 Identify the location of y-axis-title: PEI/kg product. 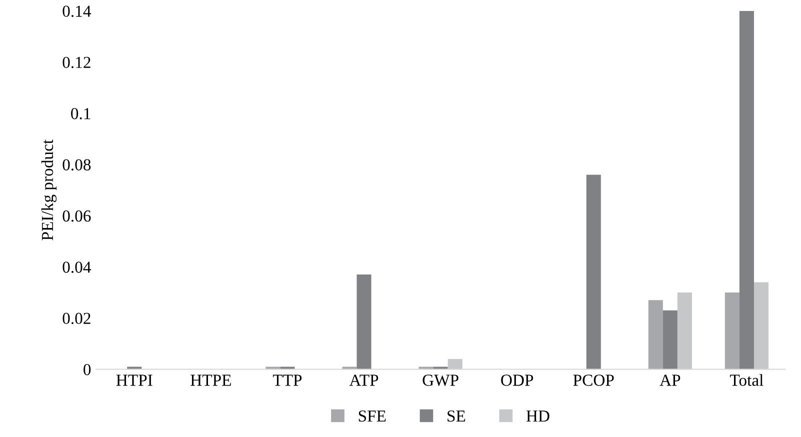
(49, 190).